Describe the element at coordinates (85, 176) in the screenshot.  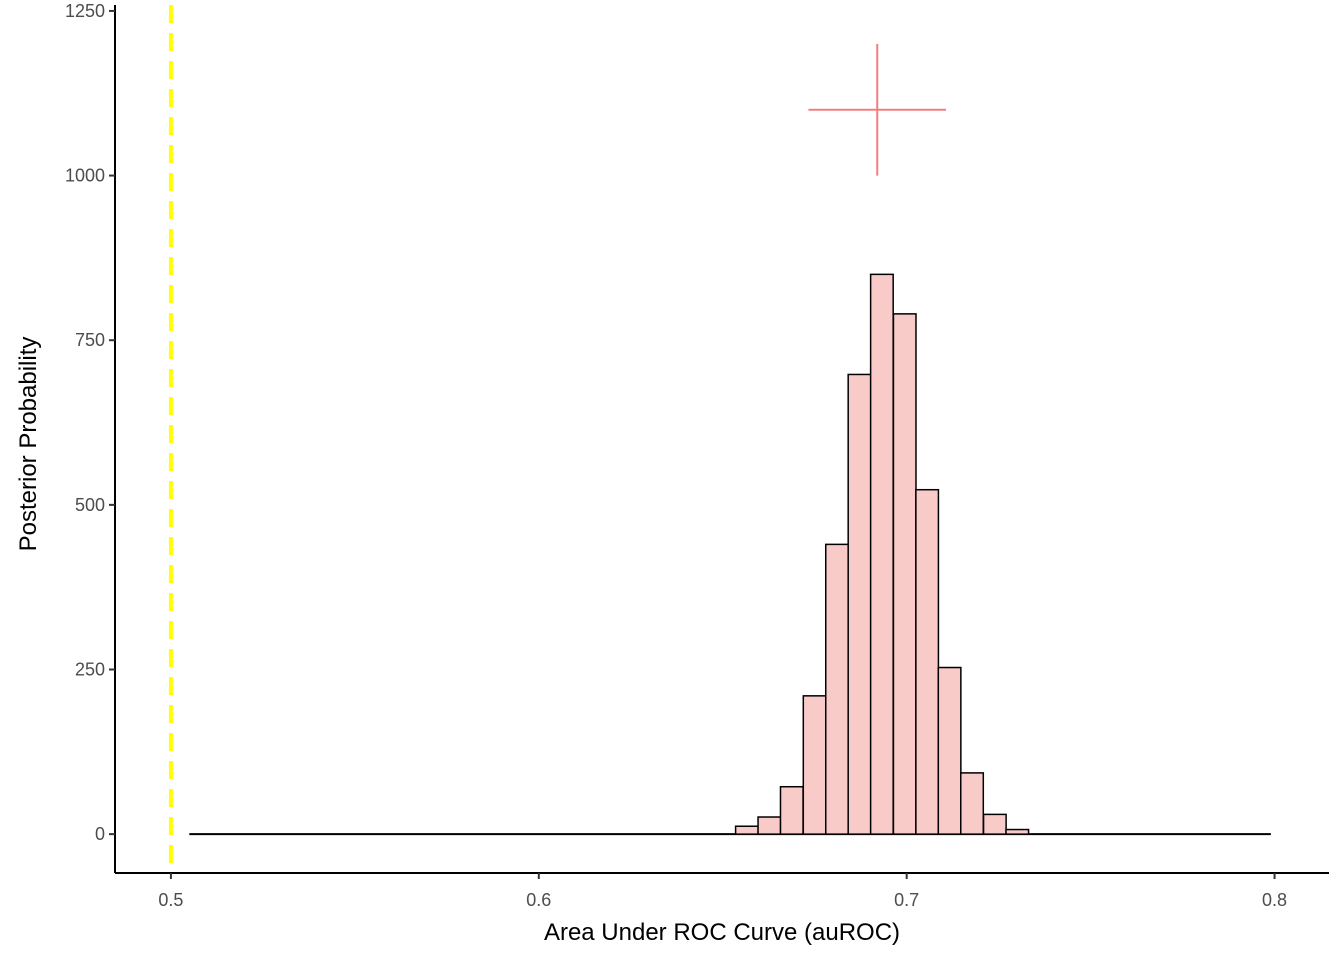
I see `y-tick-label-1000: 1000` at that location.